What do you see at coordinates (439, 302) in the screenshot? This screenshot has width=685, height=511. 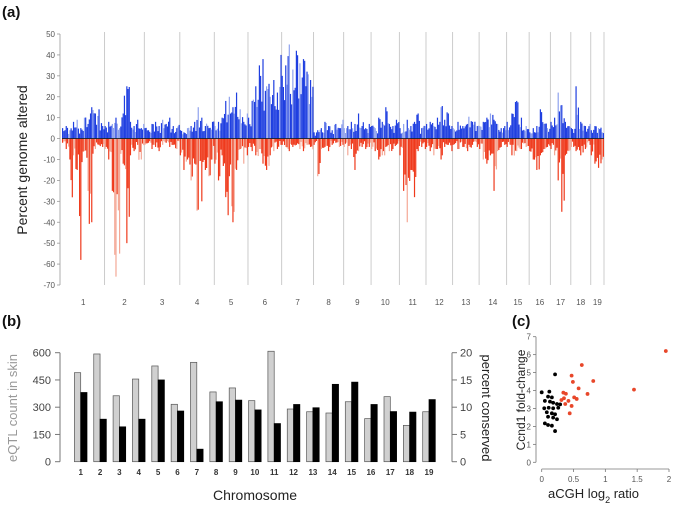 I see `a-x-tick-label: 12` at bounding box center [439, 302].